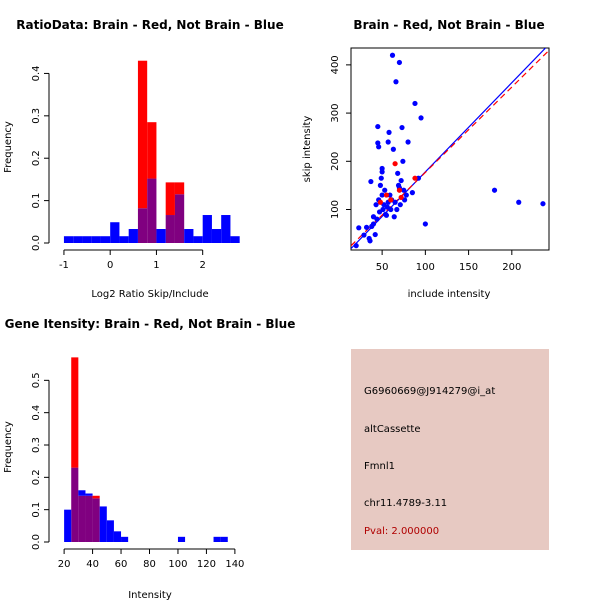 The width and height of the screenshot is (600, 600). I want to click on intensity-x-tick-label: 20, so click(64, 564).